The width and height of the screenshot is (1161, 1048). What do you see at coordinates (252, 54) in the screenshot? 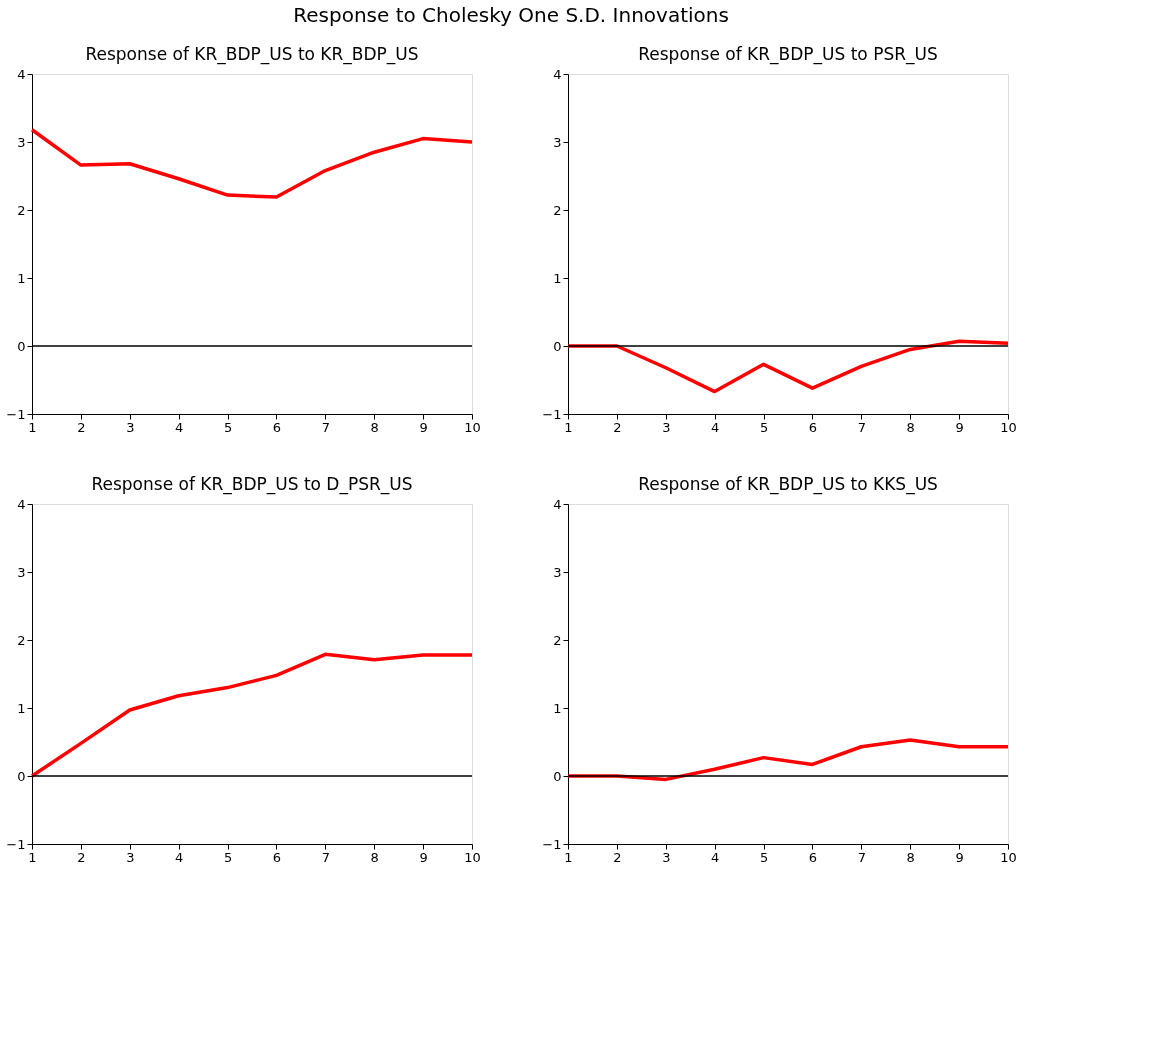
I see `chart-title: Response of KR_BDP_US to KR_BDP_US` at bounding box center [252, 54].